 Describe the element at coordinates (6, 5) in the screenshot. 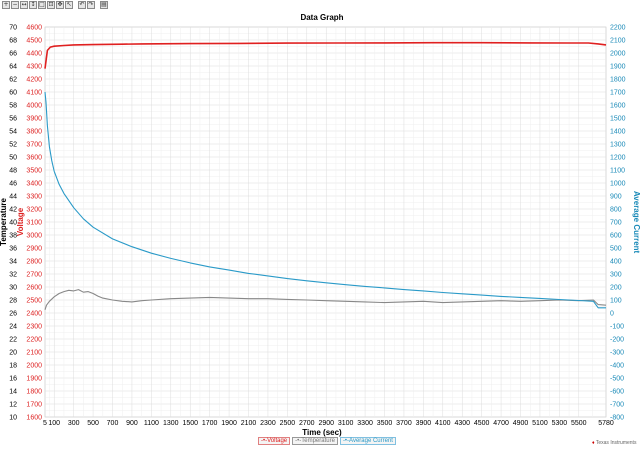

I see `zoom-in-icon: +` at that location.